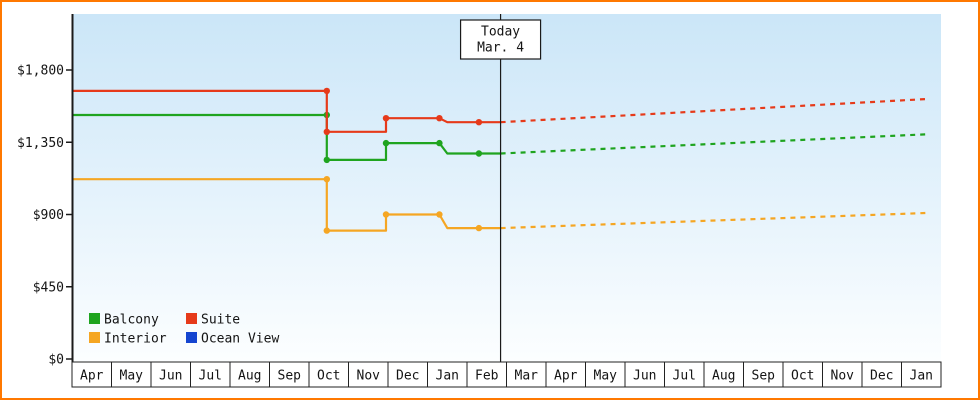  What do you see at coordinates (40, 143) in the screenshot?
I see `y-axis-label: $1,350` at bounding box center [40, 143].